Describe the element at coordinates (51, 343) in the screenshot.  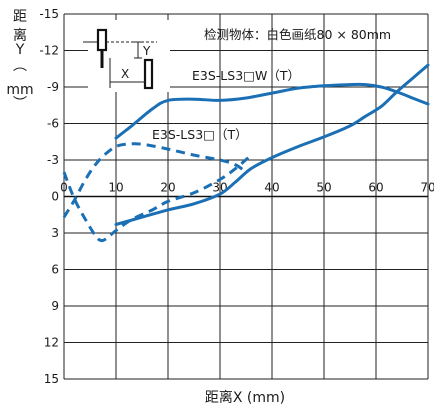
I see `y-tick-label-9: 12` at that location.